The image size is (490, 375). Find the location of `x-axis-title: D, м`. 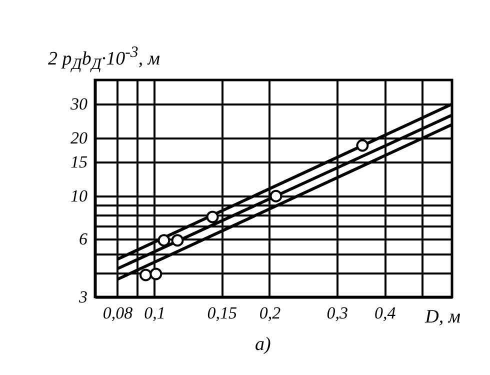

x-axis-title: D, м is located at coordinates (442, 317).